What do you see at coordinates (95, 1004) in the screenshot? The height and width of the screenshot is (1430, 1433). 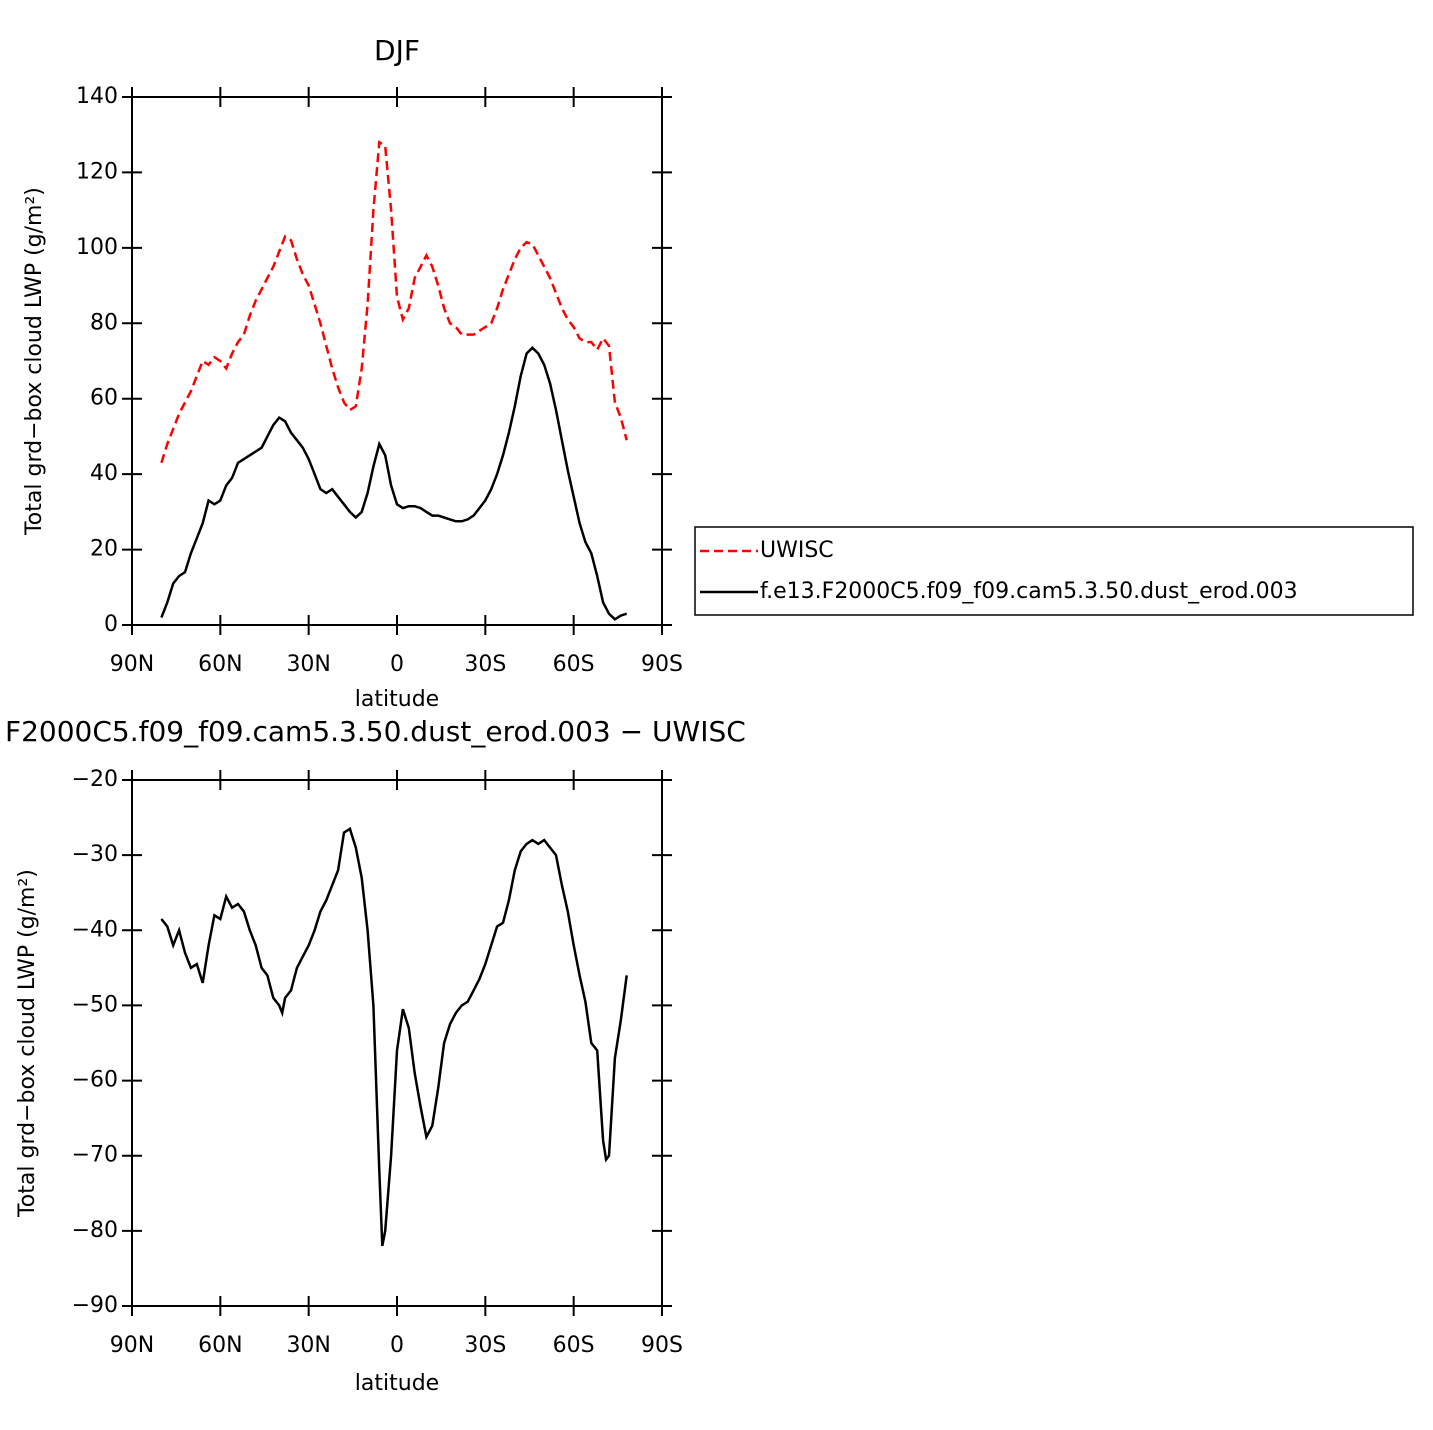 I see `y-tick-label: −50` at bounding box center [95, 1004].